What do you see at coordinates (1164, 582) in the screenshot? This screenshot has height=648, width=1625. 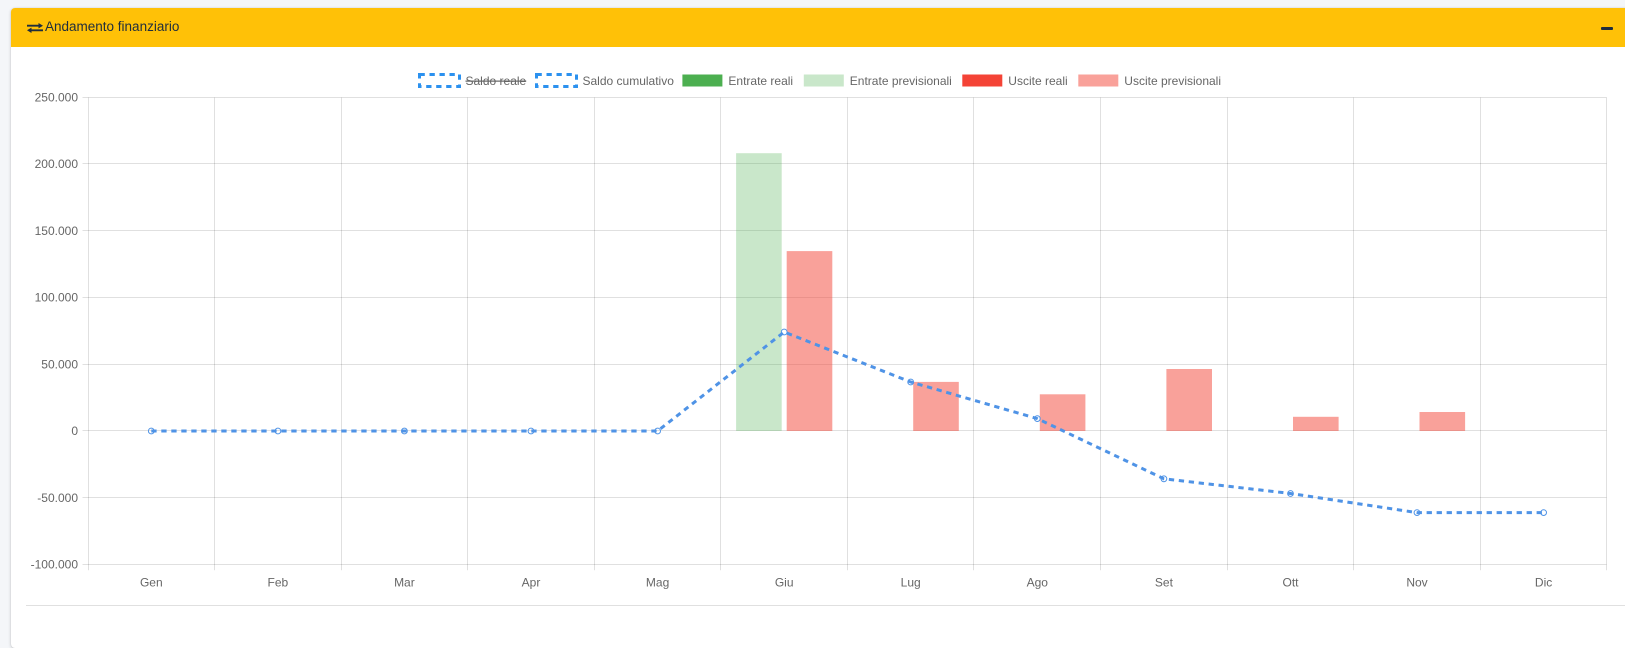 I see `svg-text: Set` at bounding box center [1164, 582].